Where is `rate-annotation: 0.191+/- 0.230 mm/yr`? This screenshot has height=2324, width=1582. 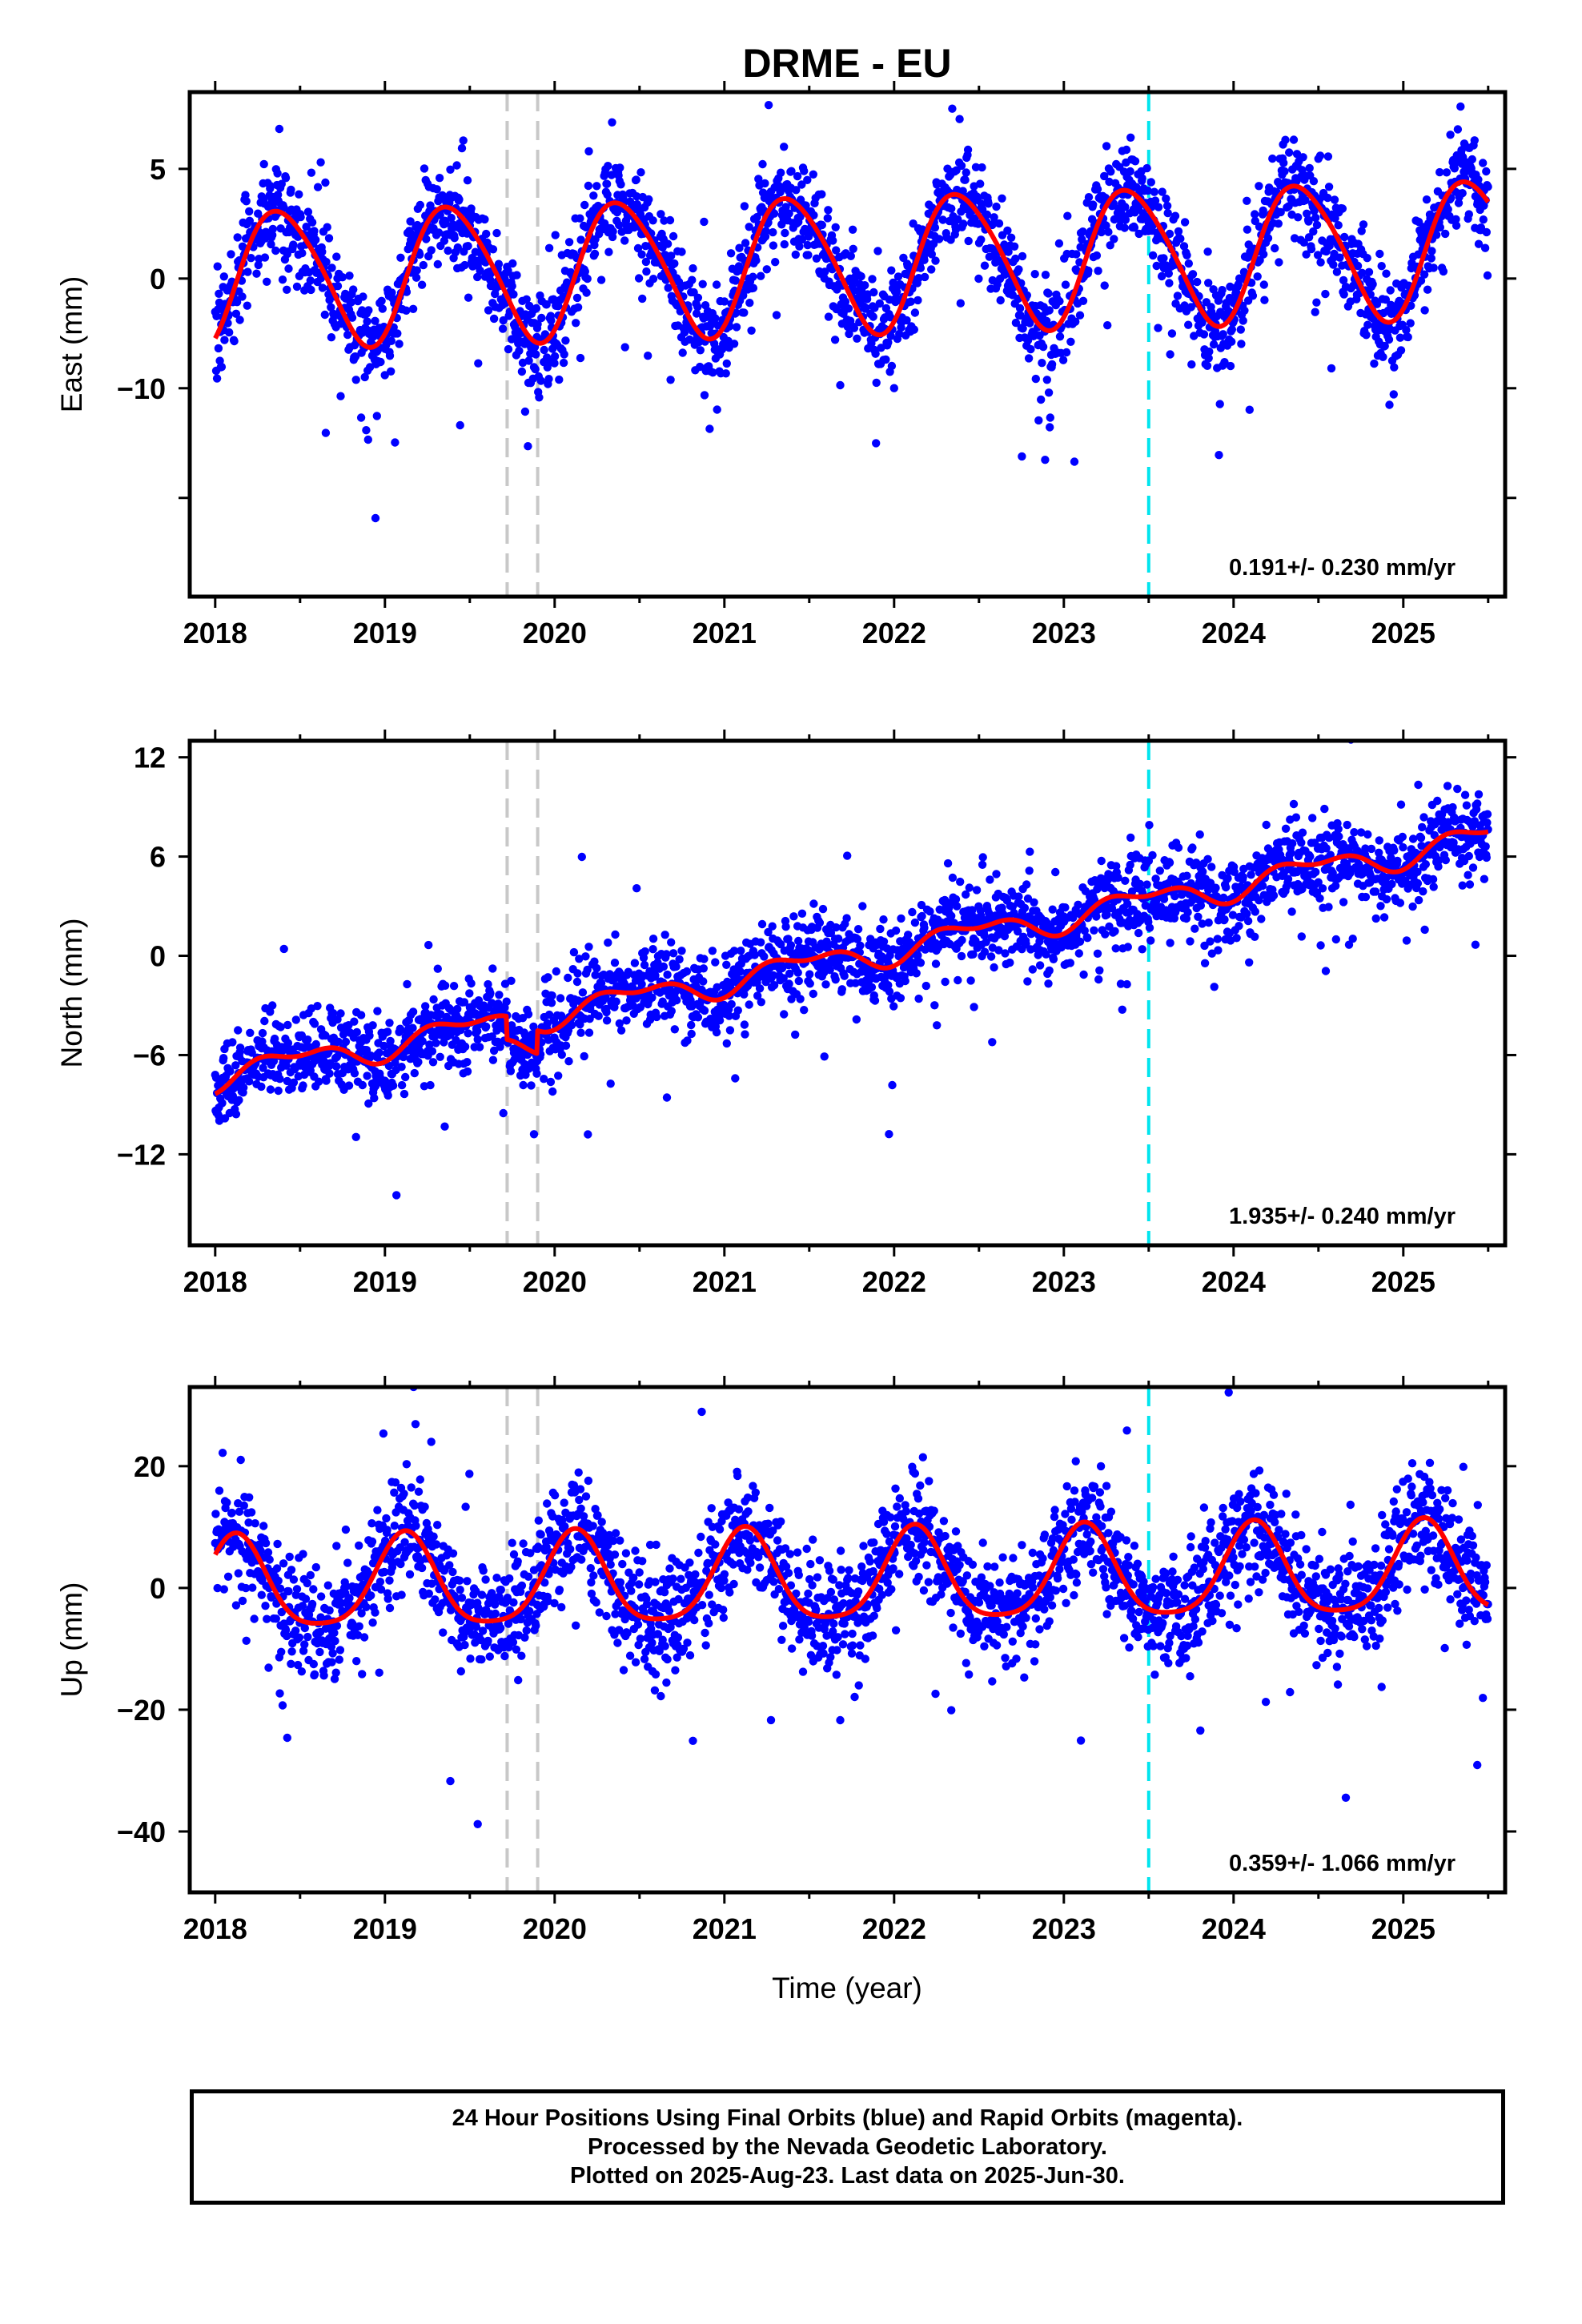
rate-annotation: 0.191+/- 0.230 mm/yr is located at coordinates (1342, 568).